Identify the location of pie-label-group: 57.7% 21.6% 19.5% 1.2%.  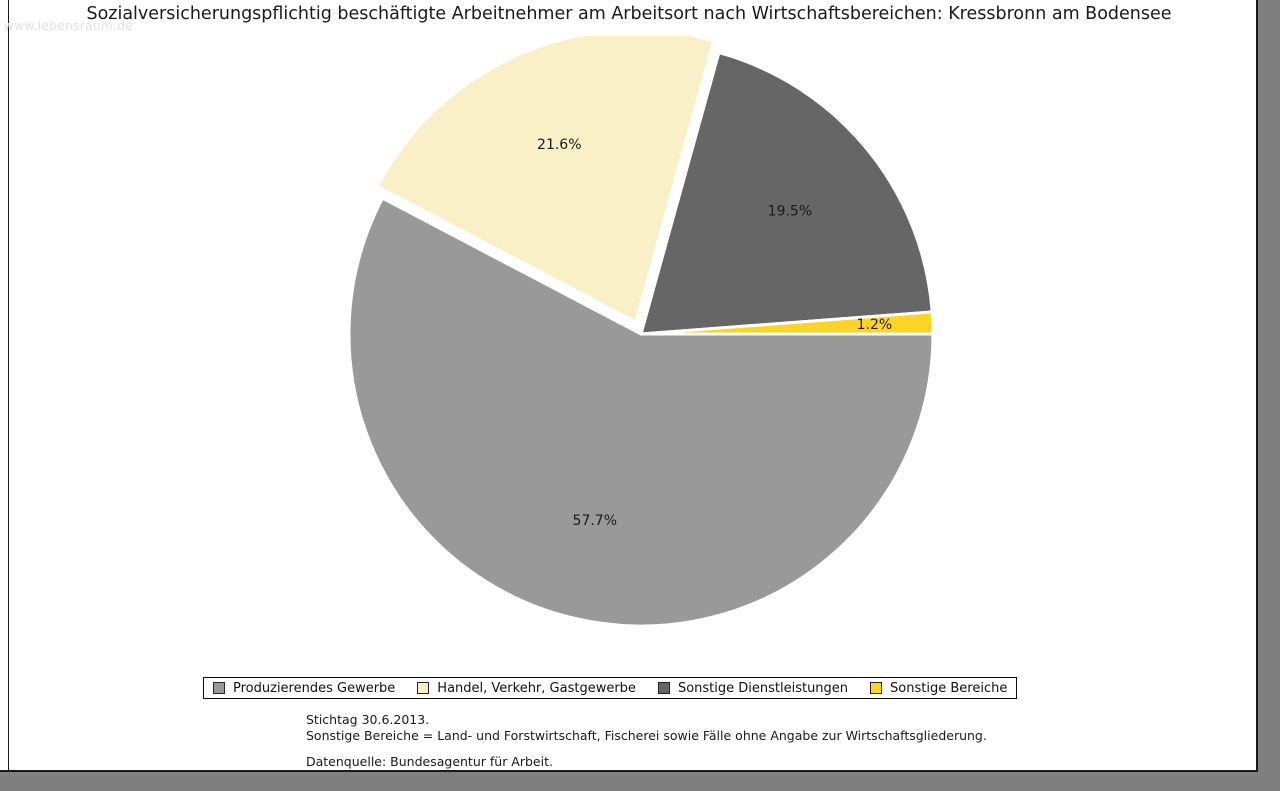
(714, 333).